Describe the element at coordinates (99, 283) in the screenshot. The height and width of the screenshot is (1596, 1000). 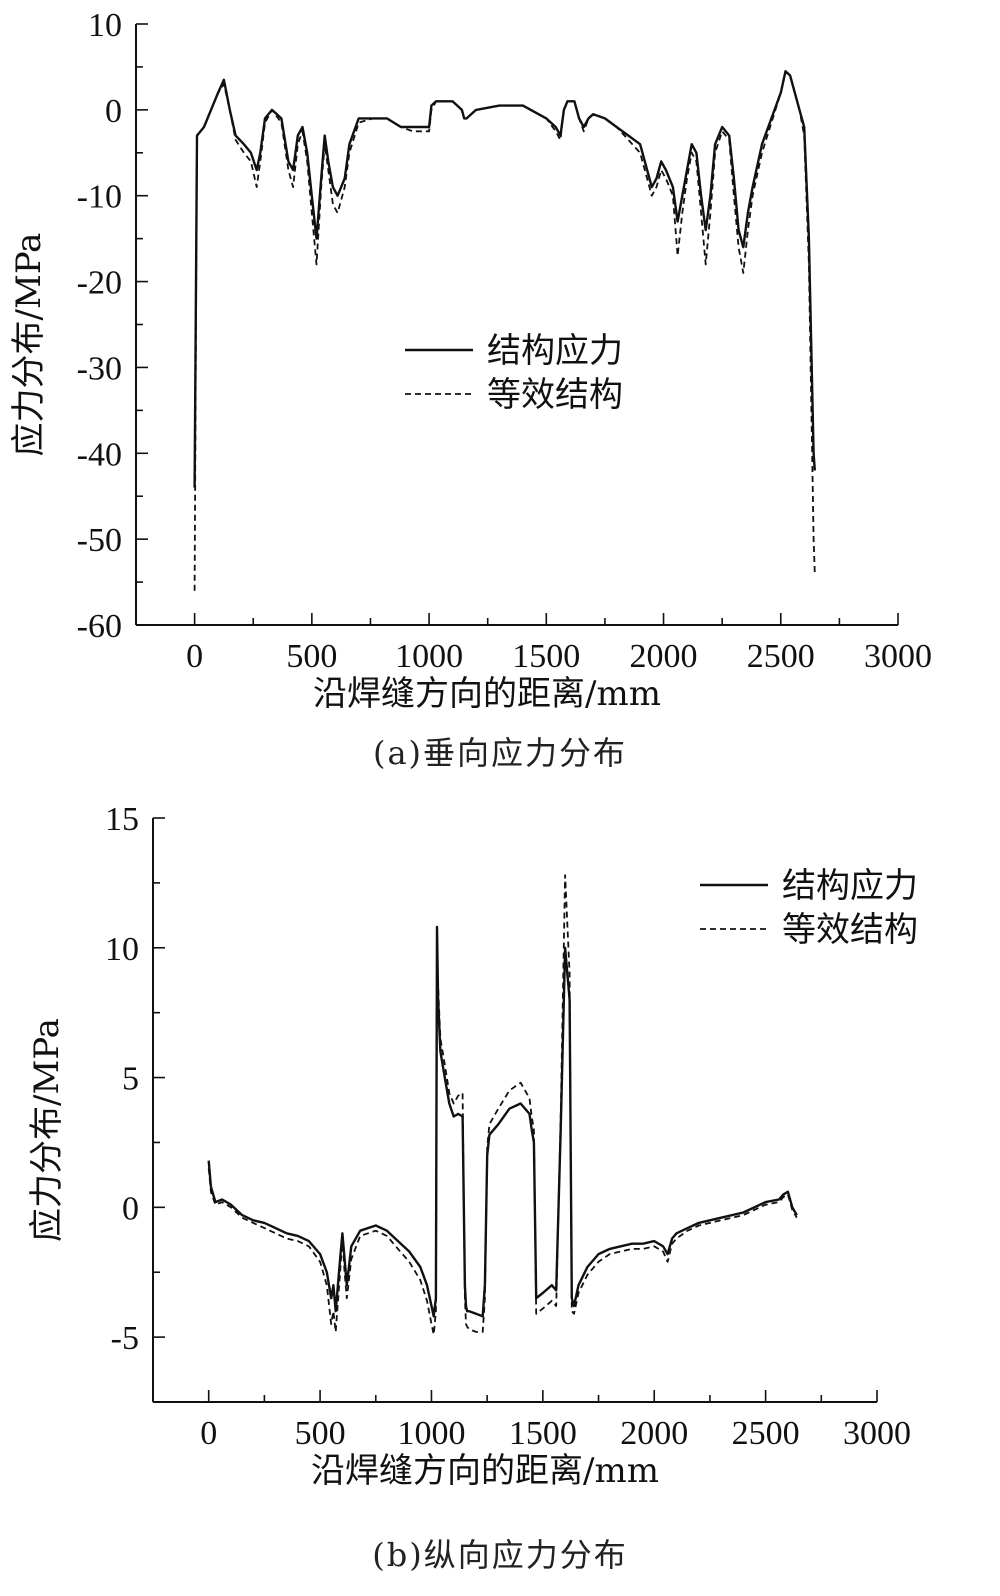
I see `y-tick-label: -20` at that location.